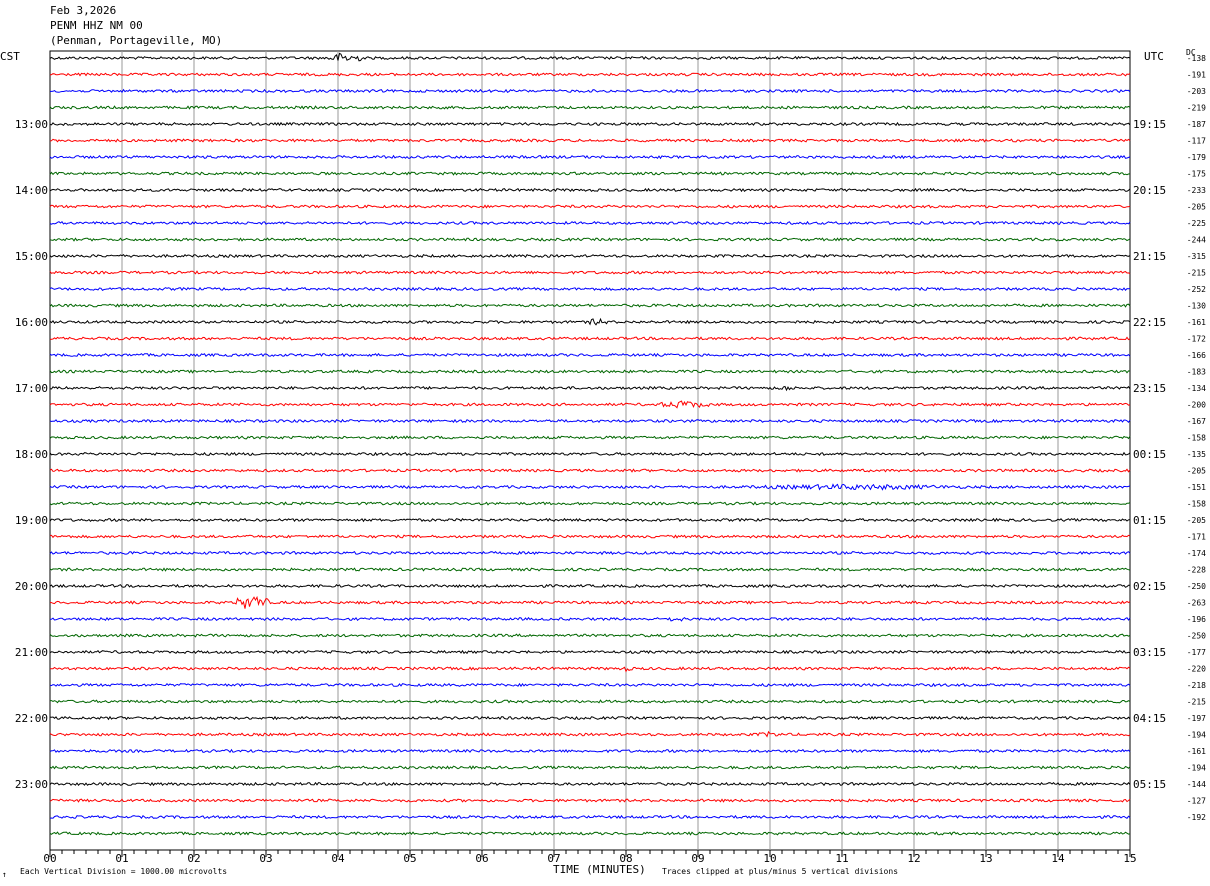 The height and width of the screenshot is (886, 1210). Describe the element at coordinates (1149, 190) in the screenshot. I see `right-time-label: 20:15` at that location.